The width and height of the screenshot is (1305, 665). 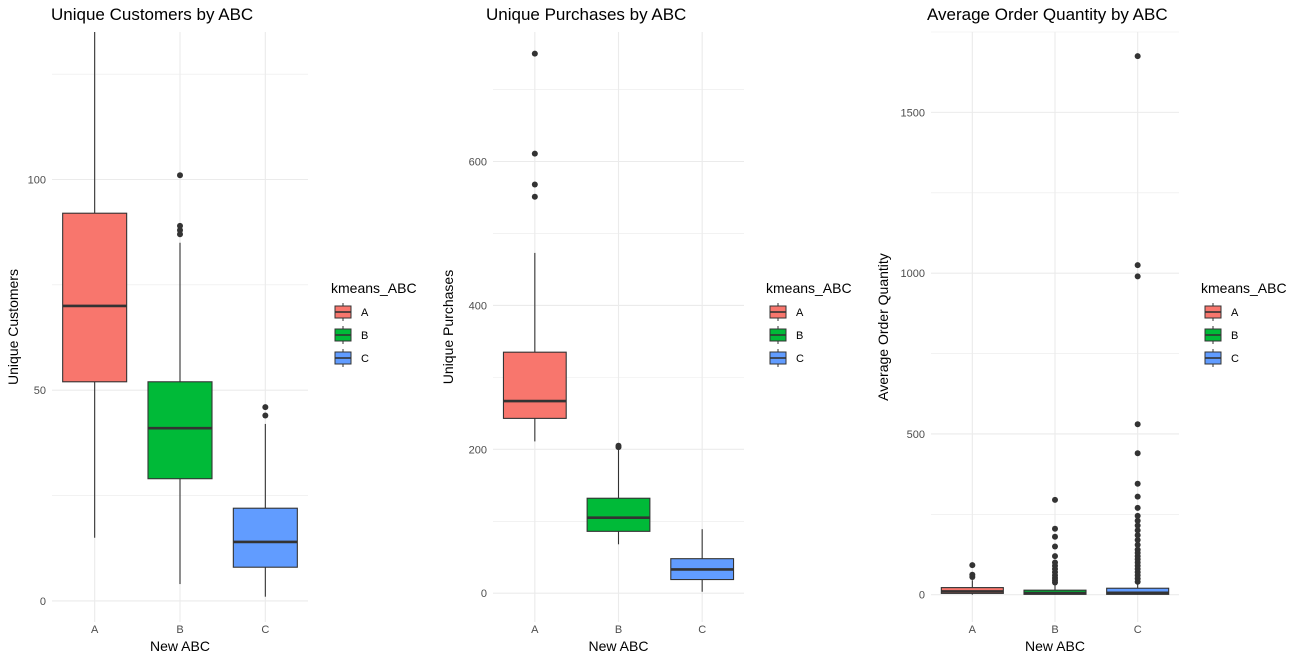 What do you see at coordinates (586, 14) in the screenshot?
I see `chart-title: Unique Purchases by ABC` at bounding box center [586, 14].